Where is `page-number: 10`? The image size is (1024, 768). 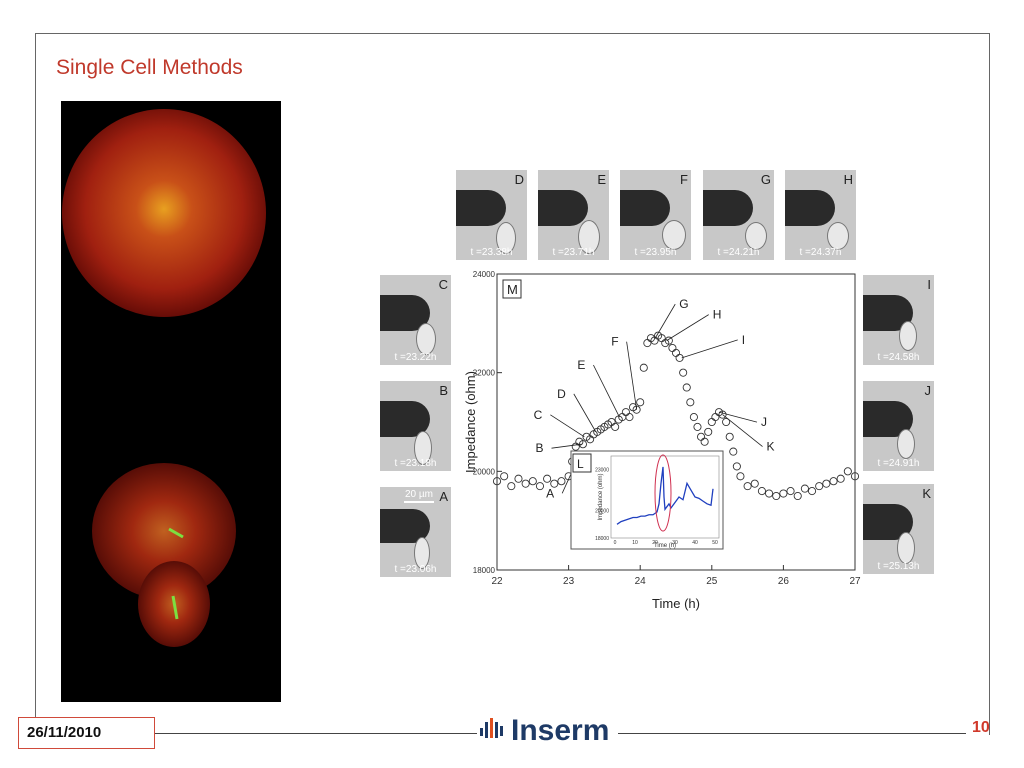 page-number: 10 is located at coordinates (981, 727).